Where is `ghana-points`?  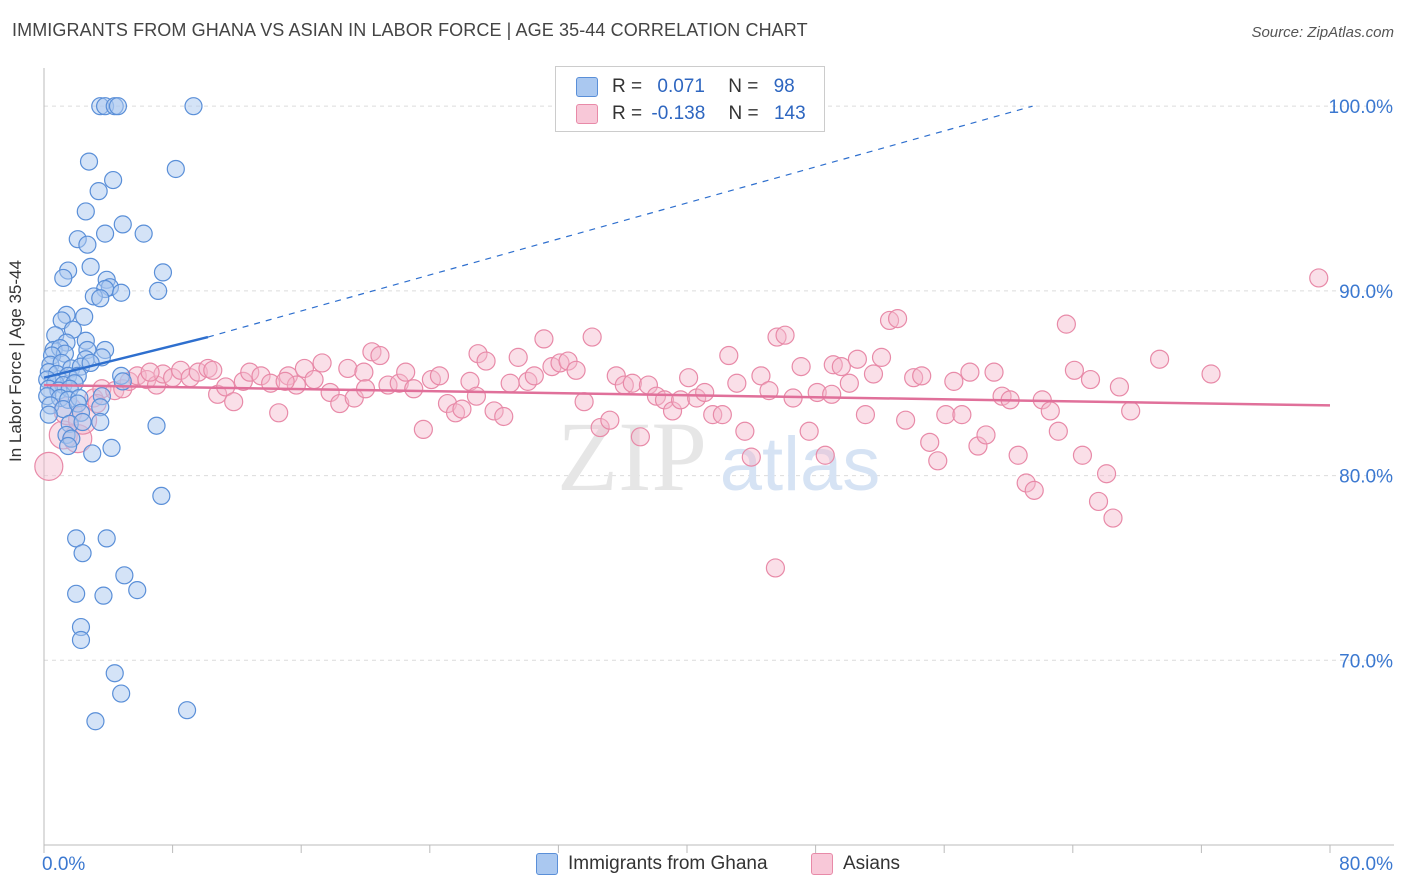 ghana-points is located at coordinates (120, 414).